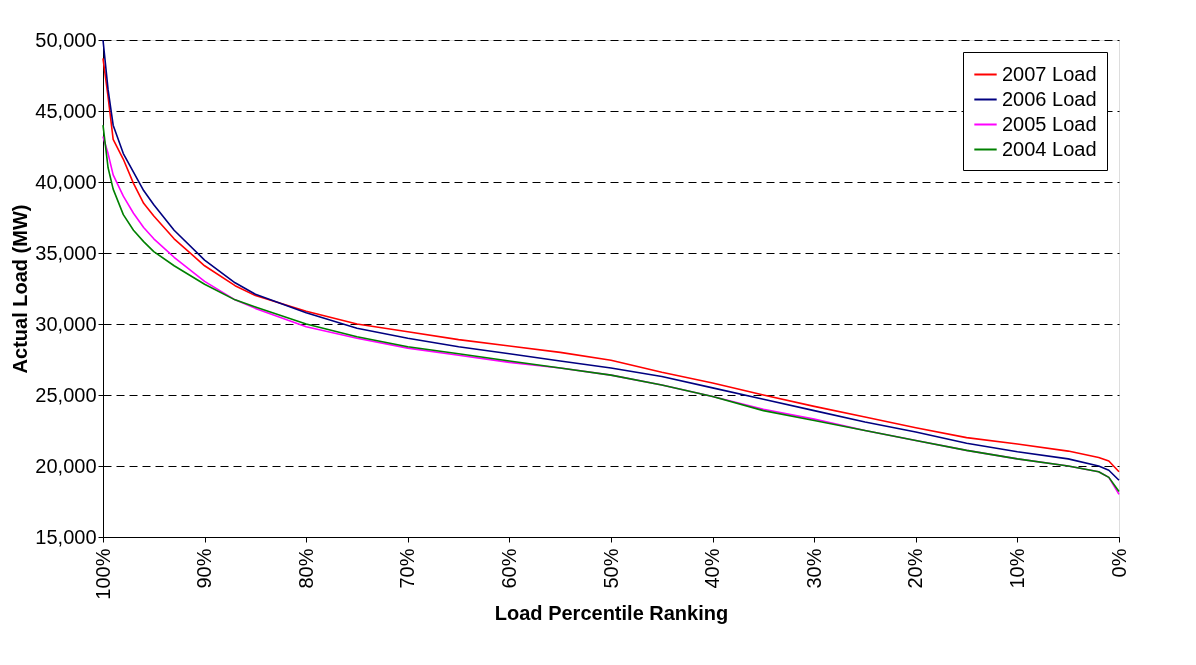 The image size is (1196, 665). What do you see at coordinates (611, 612) in the screenshot?
I see `x-axis-title: Load Percentile Ranking` at bounding box center [611, 612].